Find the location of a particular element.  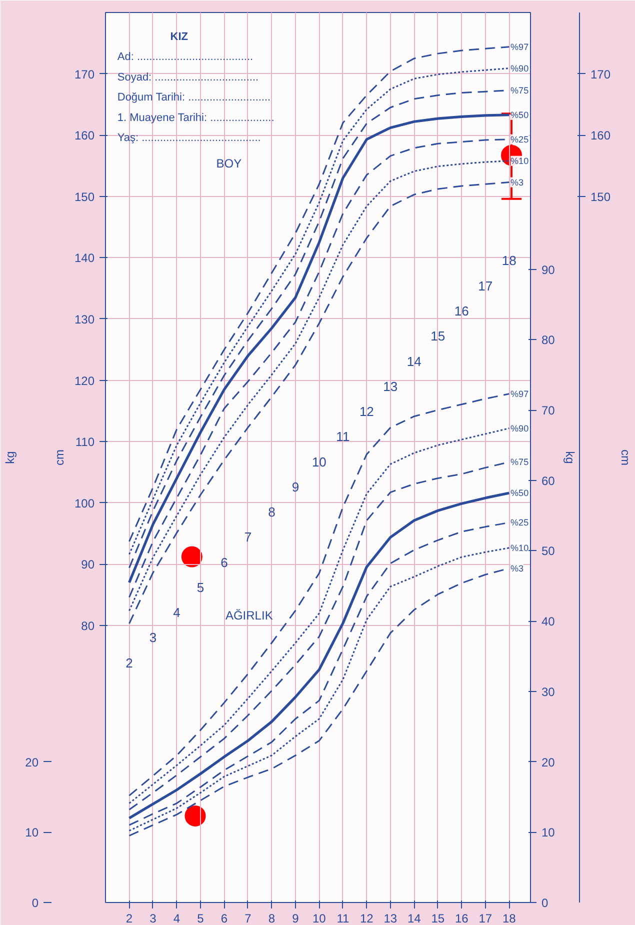

y2-tick-label: 50 is located at coordinates (549, 551).